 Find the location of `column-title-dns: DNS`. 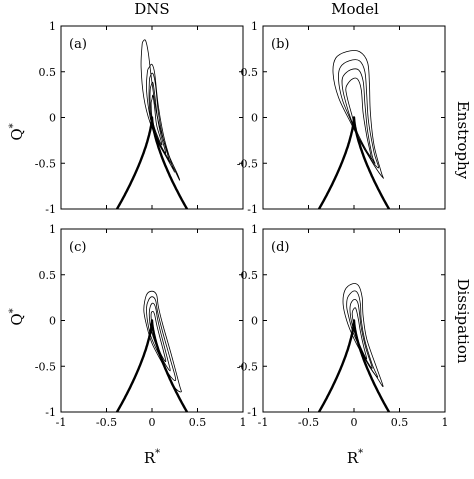

column-title-dns: DNS is located at coordinates (151, 9).